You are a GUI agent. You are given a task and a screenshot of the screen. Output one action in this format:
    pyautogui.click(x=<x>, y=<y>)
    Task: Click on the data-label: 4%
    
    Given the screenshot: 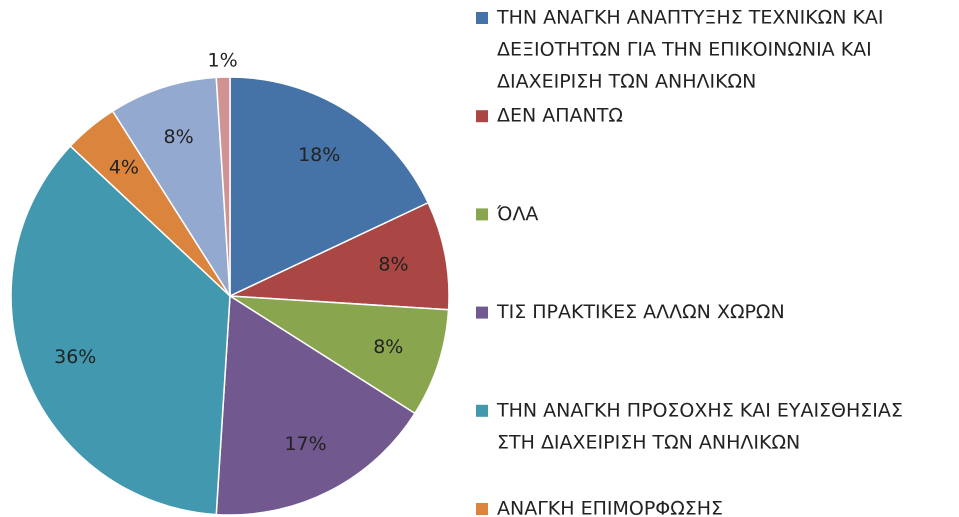 What is the action you would take?
    pyautogui.click(x=124, y=167)
    